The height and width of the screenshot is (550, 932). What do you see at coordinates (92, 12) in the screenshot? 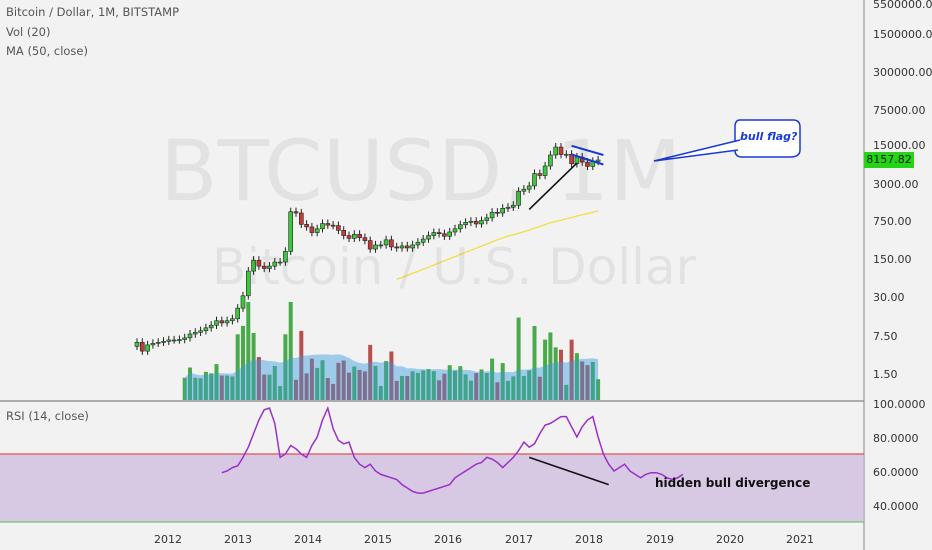
I see `chart-title: Bitcoin / Dollar, 1M, BITSTAMP` at bounding box center [92, 12].